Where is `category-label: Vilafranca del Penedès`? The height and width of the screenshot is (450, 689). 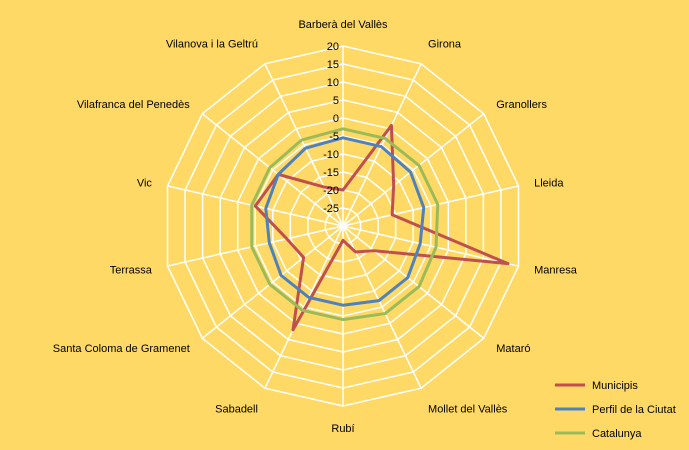
category-label: Vilafranca del Penedès is located at coordinates (133, 105).